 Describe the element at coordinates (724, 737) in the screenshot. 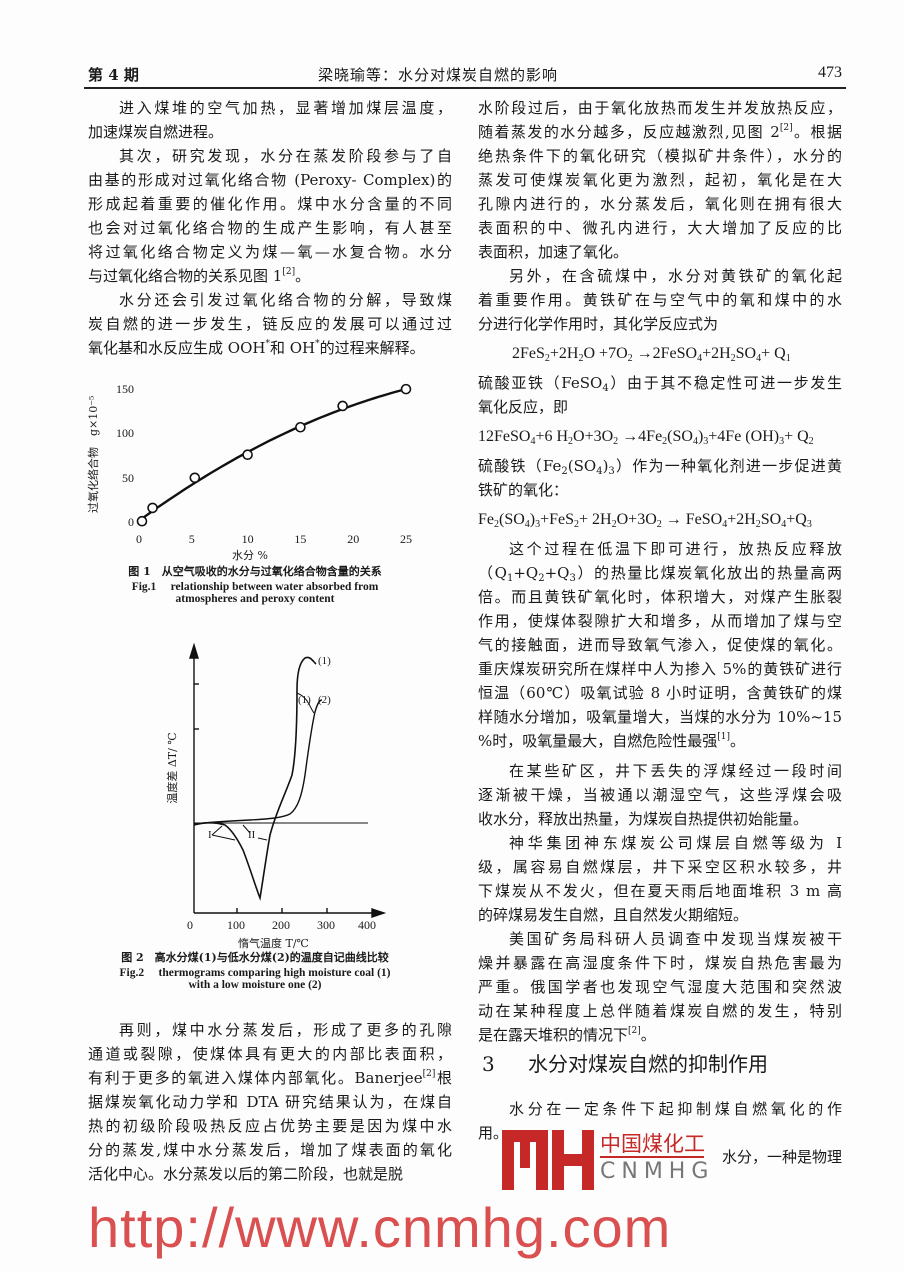

I see `superscript: [1]` at that location.